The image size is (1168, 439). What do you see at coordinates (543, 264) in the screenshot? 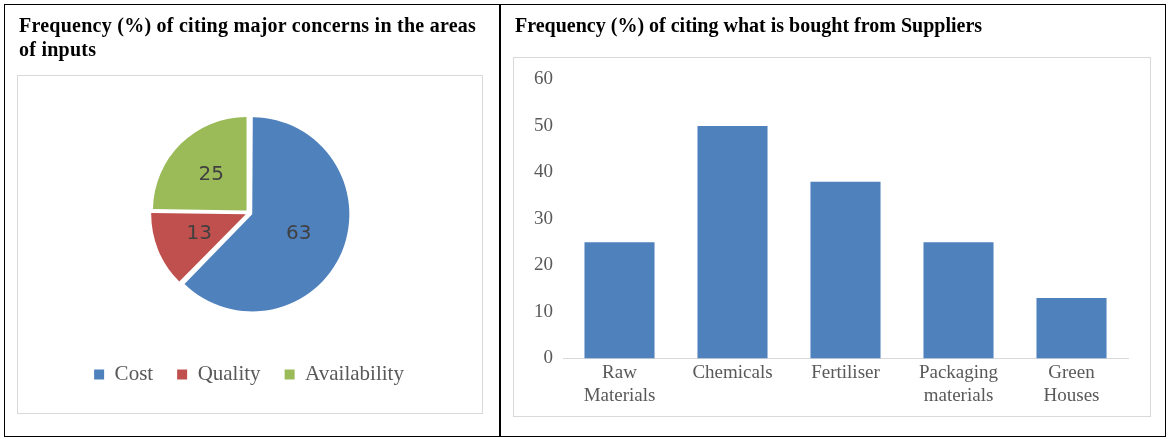
I see `y-tick-label: 20` at bounding box center [543, 264].